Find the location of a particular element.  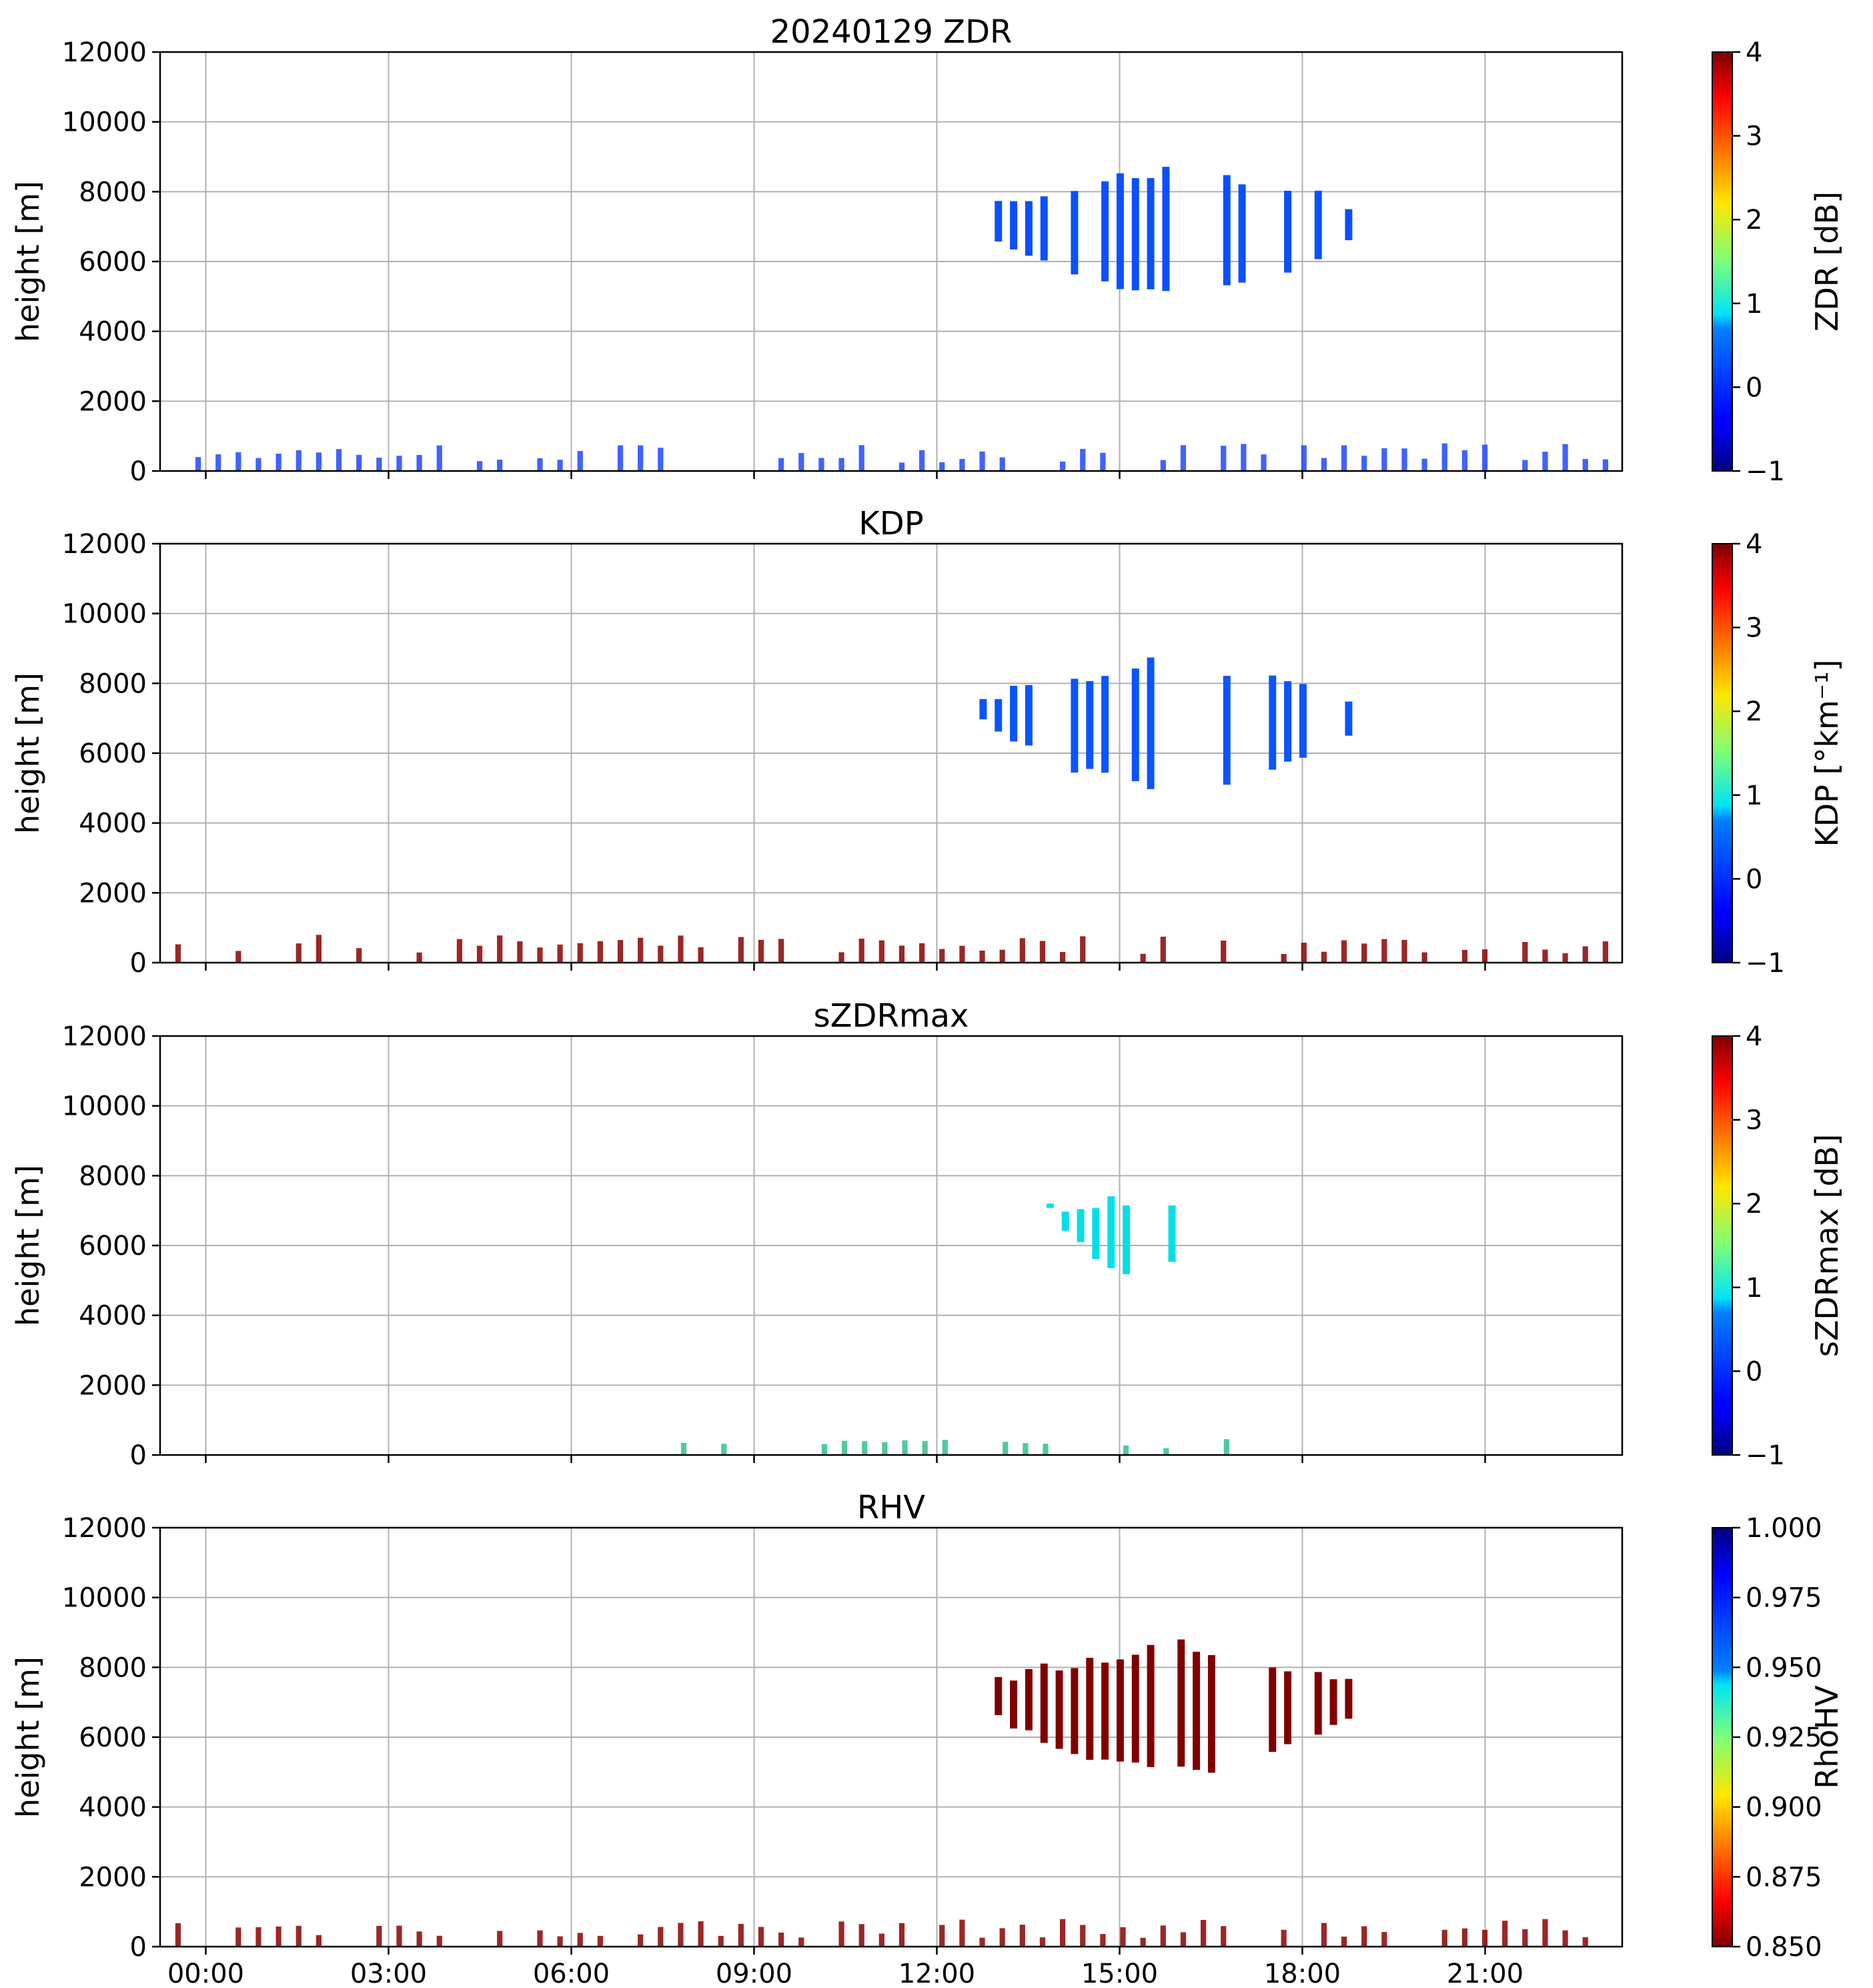

y-tick-label: 0 is located at coordinates (138, 1455).